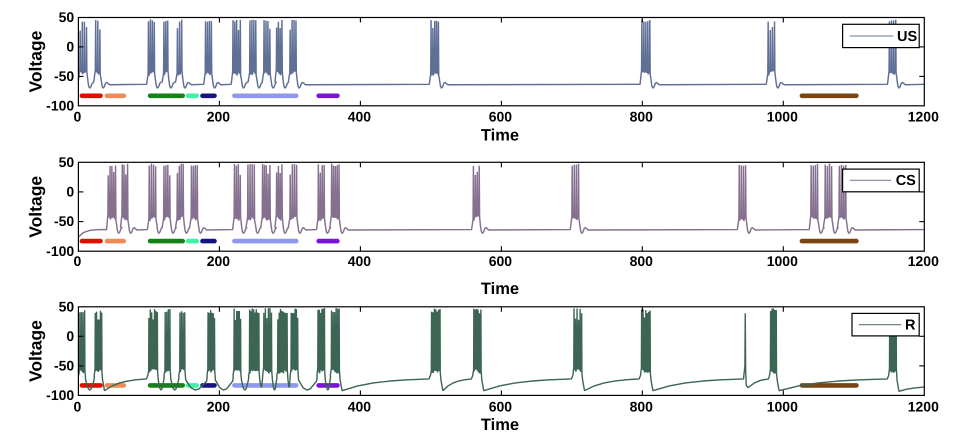 The image size is (980, 447). I want to click on svg-text: R, so click(910, 325).